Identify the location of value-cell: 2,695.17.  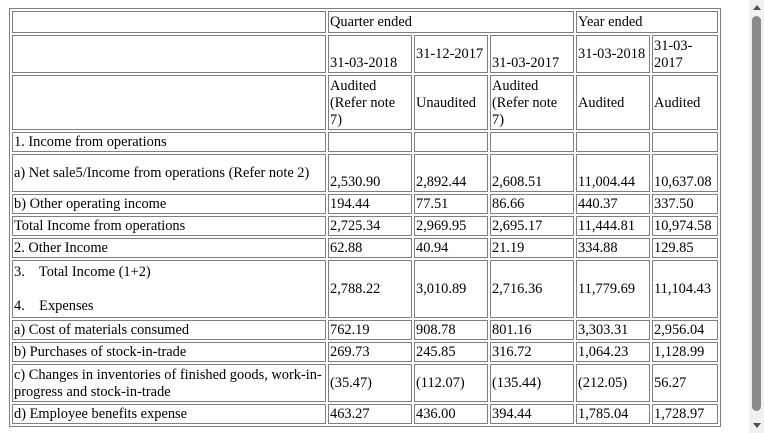
(532, 226).